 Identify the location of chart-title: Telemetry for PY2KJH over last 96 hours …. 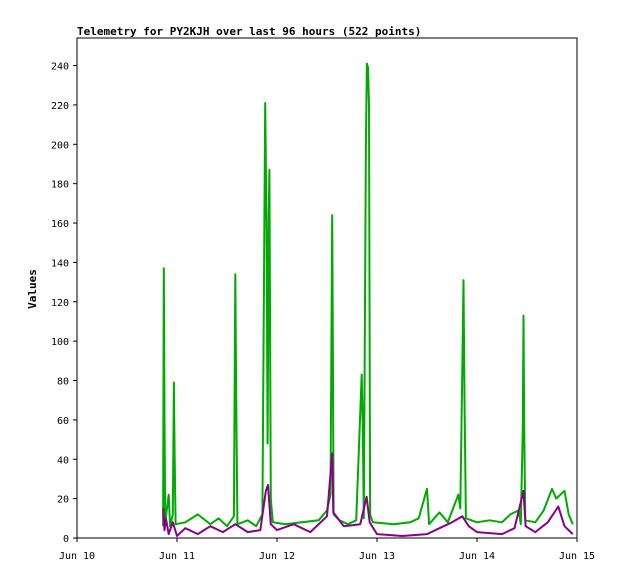
(249, 31).